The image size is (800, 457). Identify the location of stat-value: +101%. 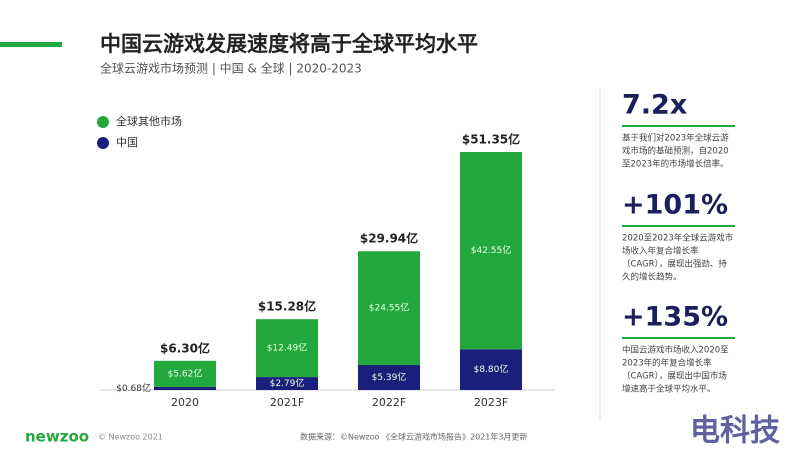
(675, 205).